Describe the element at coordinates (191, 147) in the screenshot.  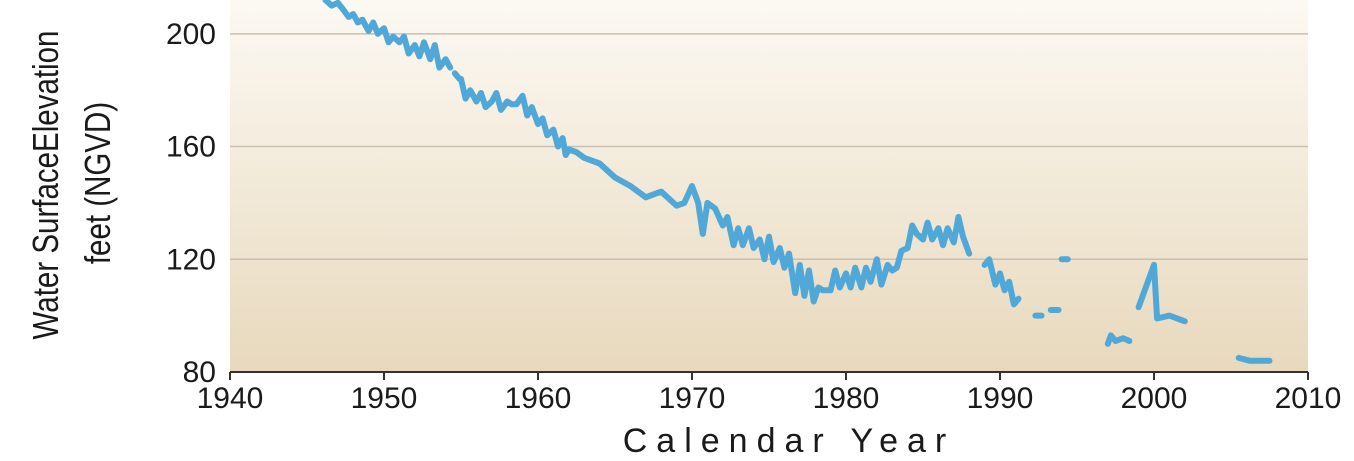
I see `y-tick-label: 160` at that location.